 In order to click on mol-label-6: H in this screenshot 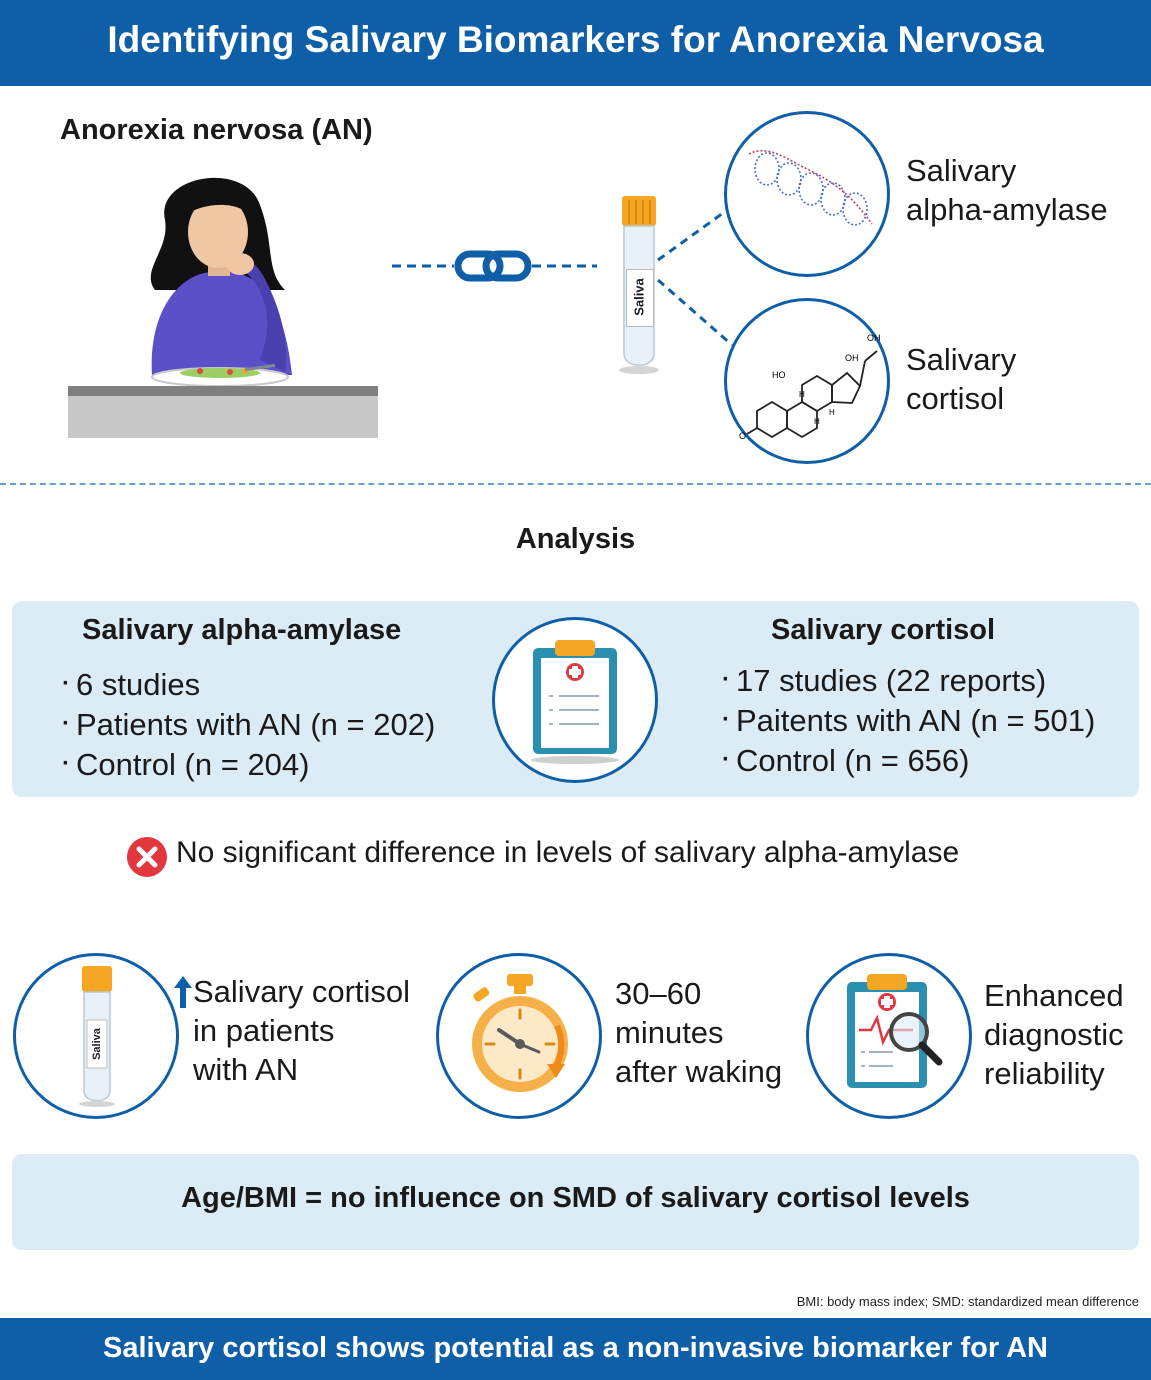, I will do `click(832, 412)`.